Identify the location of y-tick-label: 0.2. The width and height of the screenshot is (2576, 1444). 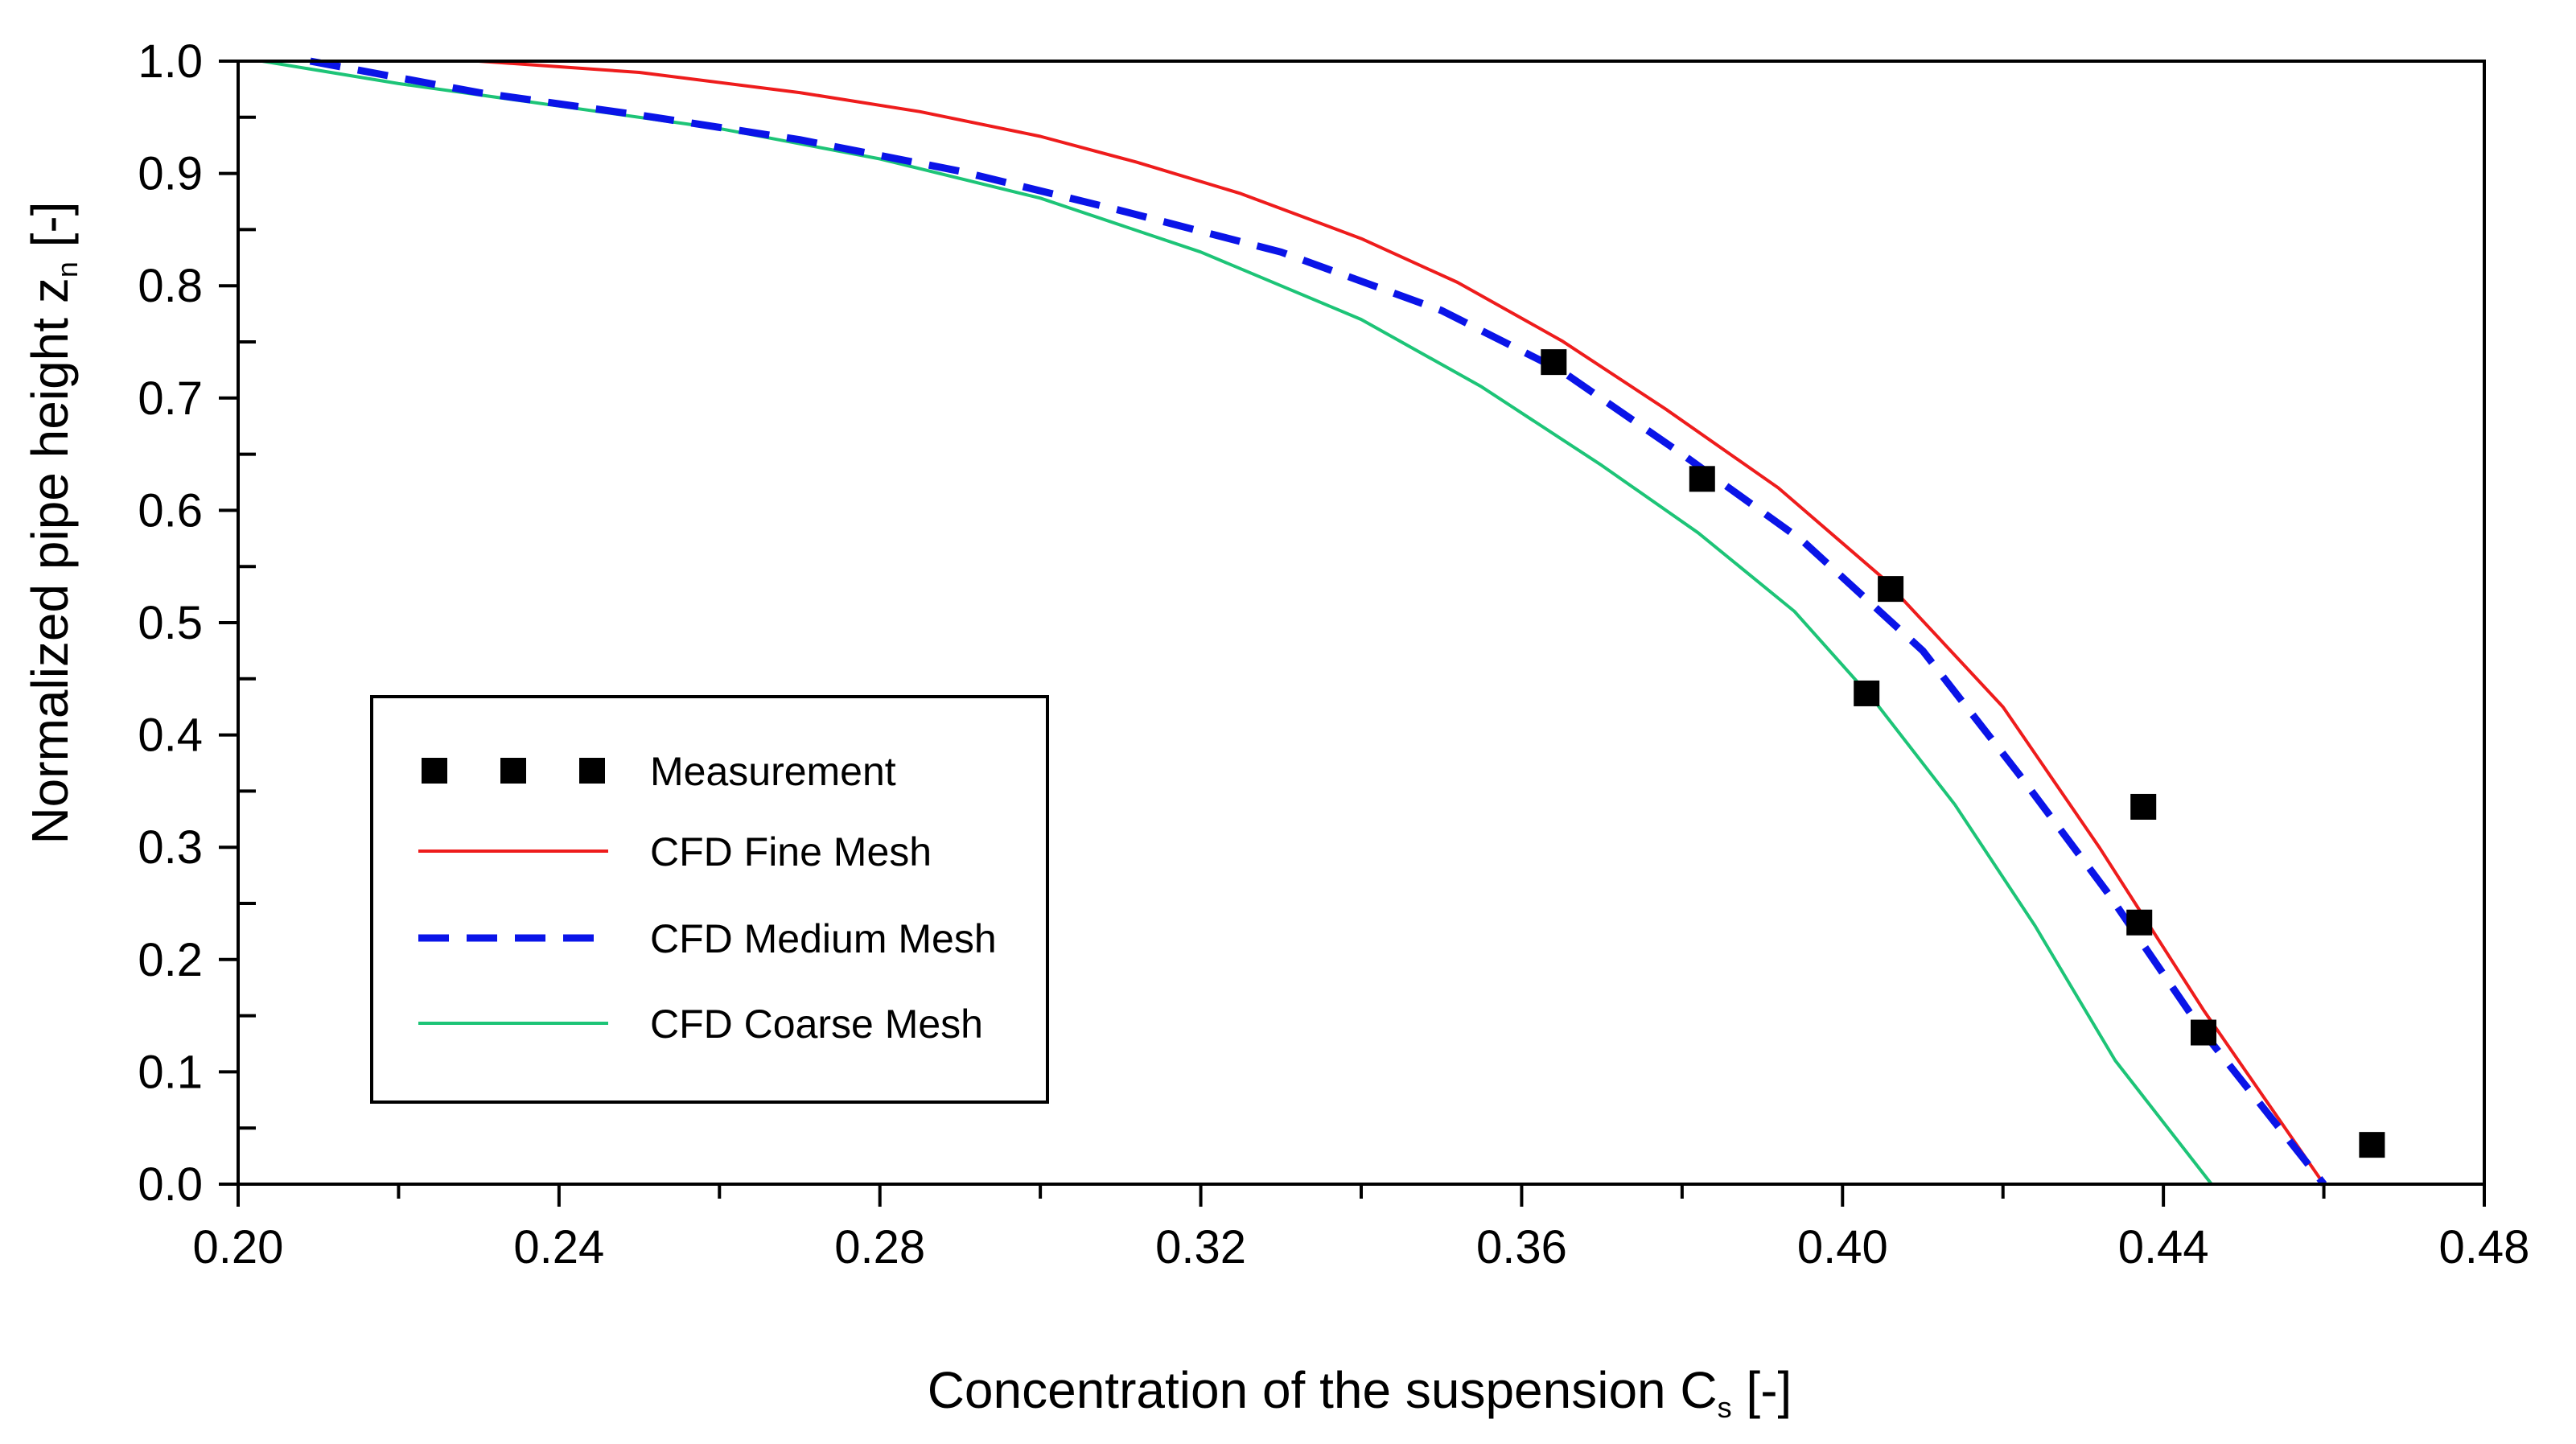
(170, 960).